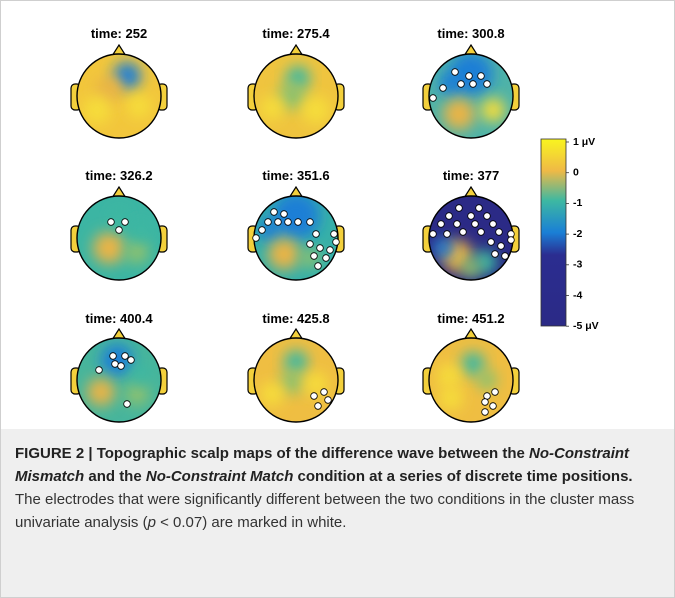  What do you see at coordinates (584, 142) in the screenshot?
I see `colorbar-label: 1 μV` at bounding box center [584, 142].